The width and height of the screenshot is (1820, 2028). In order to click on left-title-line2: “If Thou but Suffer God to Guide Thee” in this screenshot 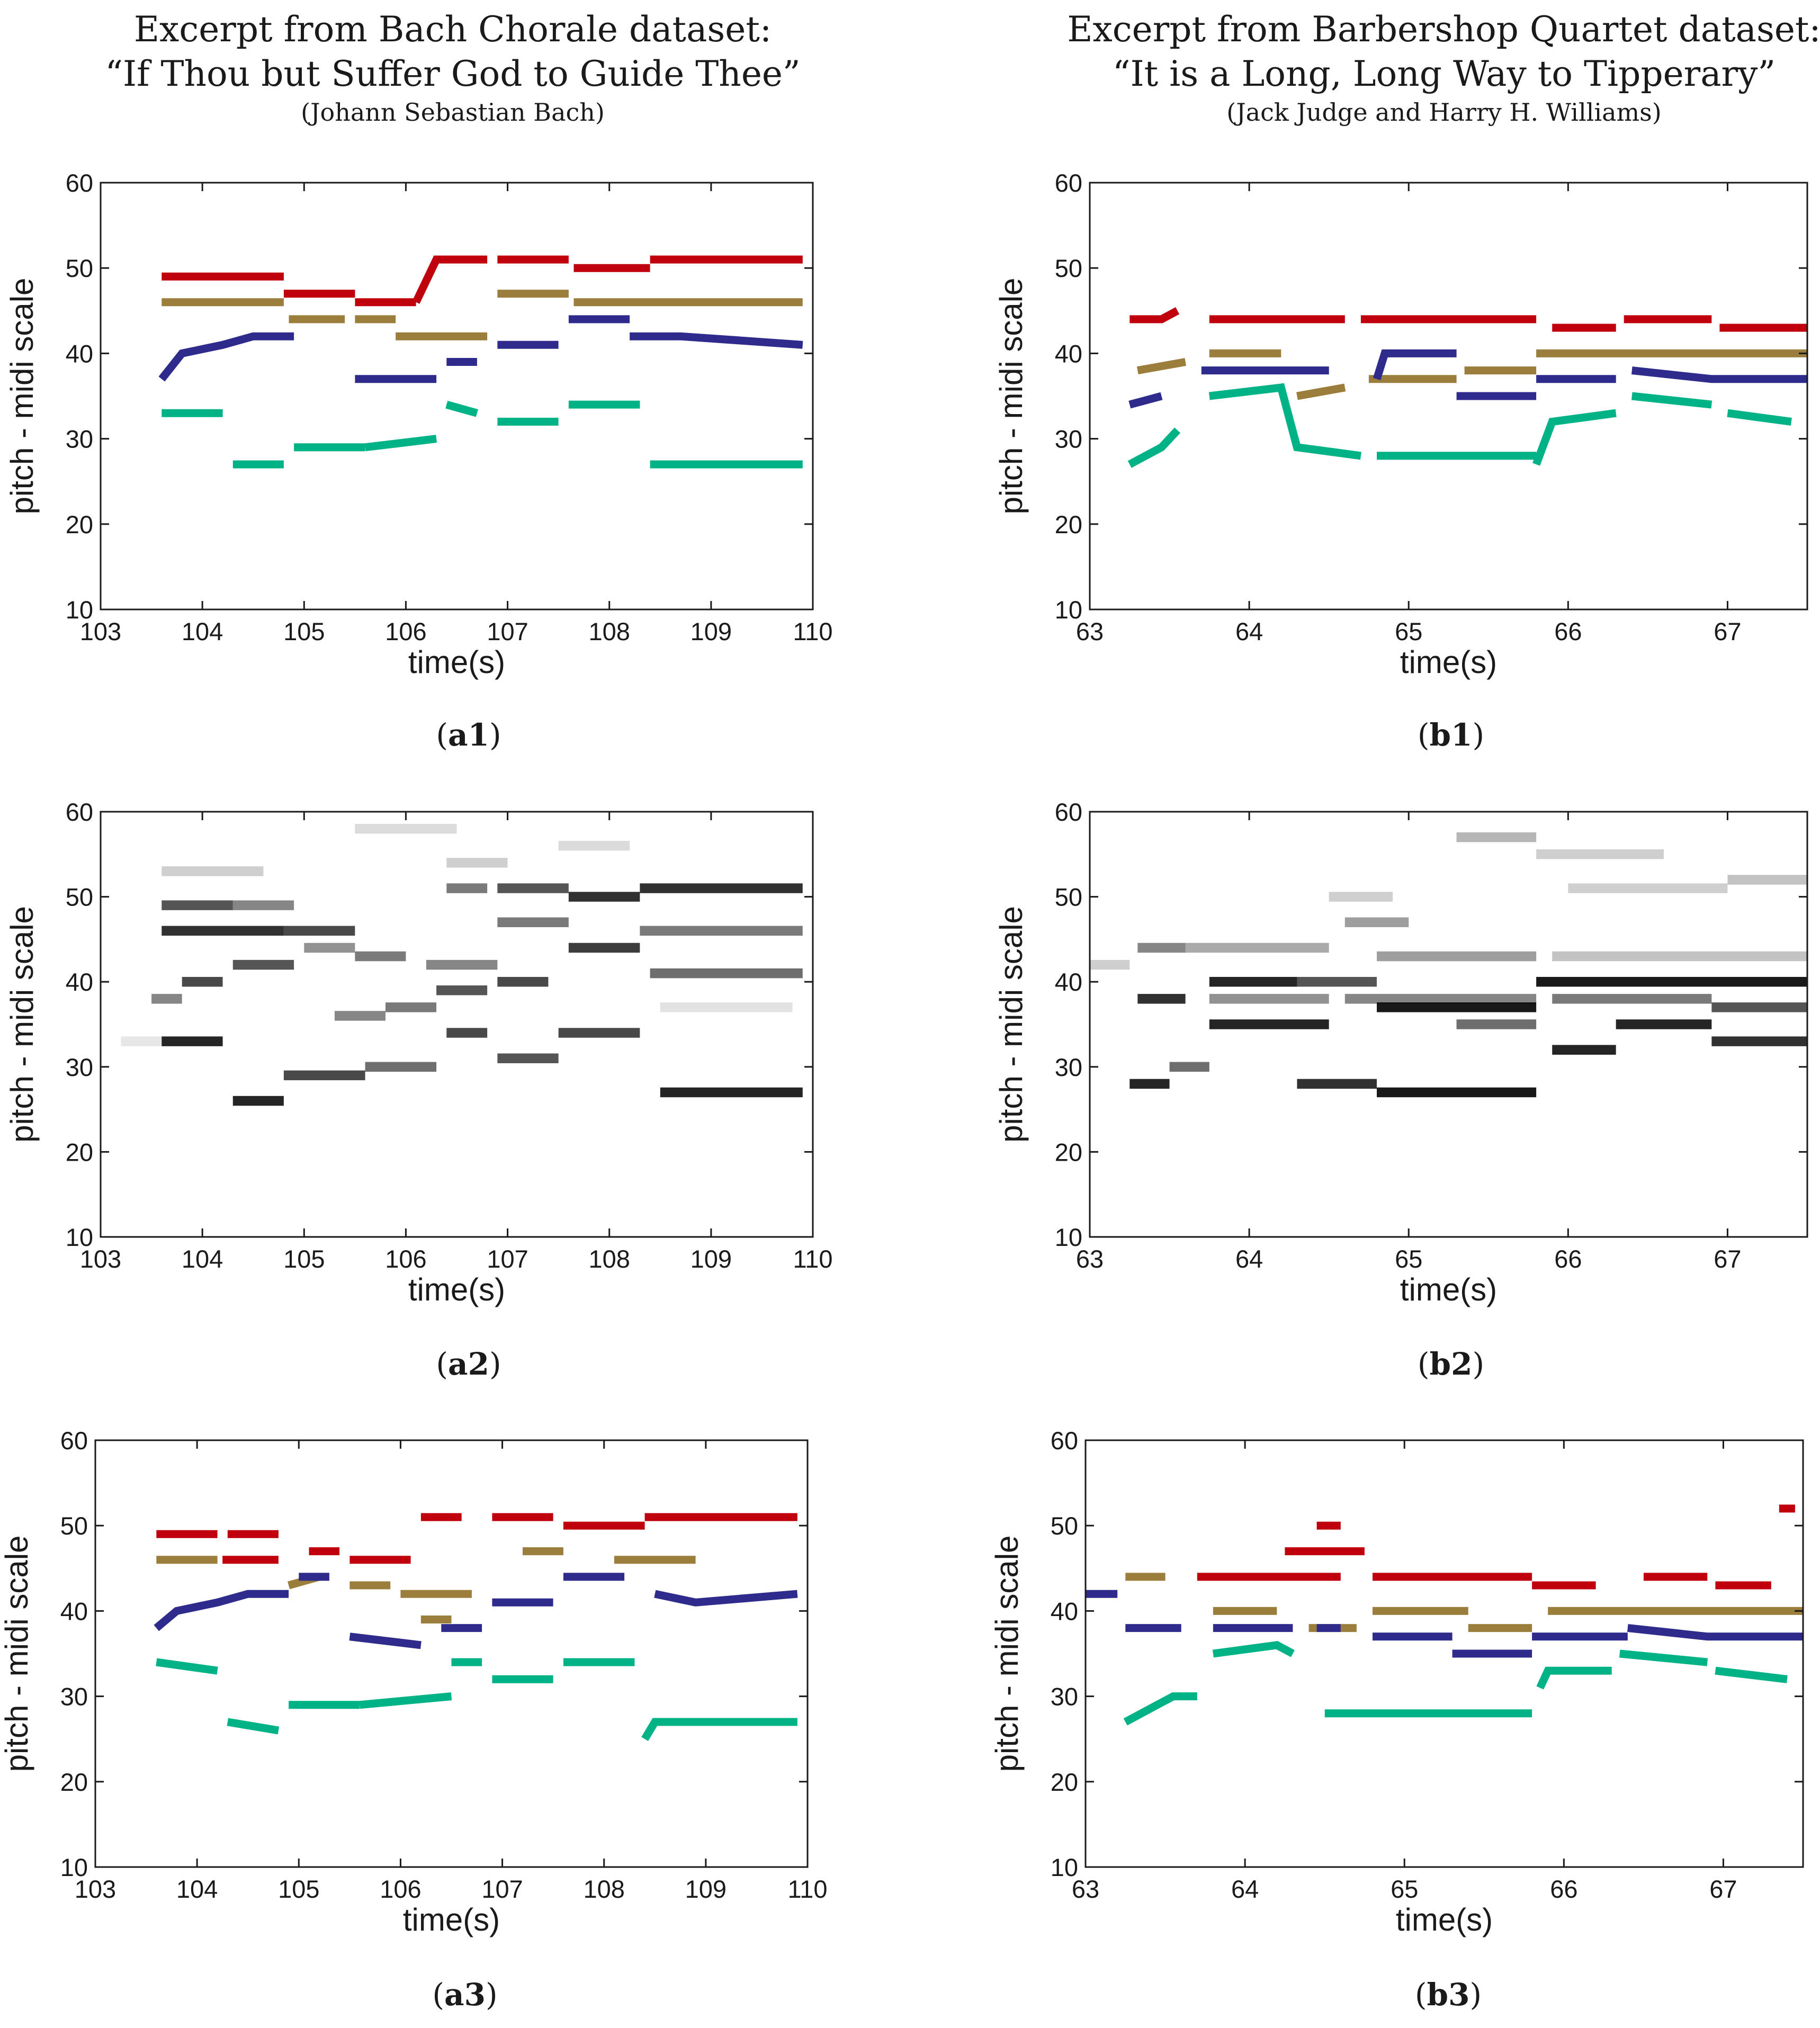, I will do `click(452, 73)`.